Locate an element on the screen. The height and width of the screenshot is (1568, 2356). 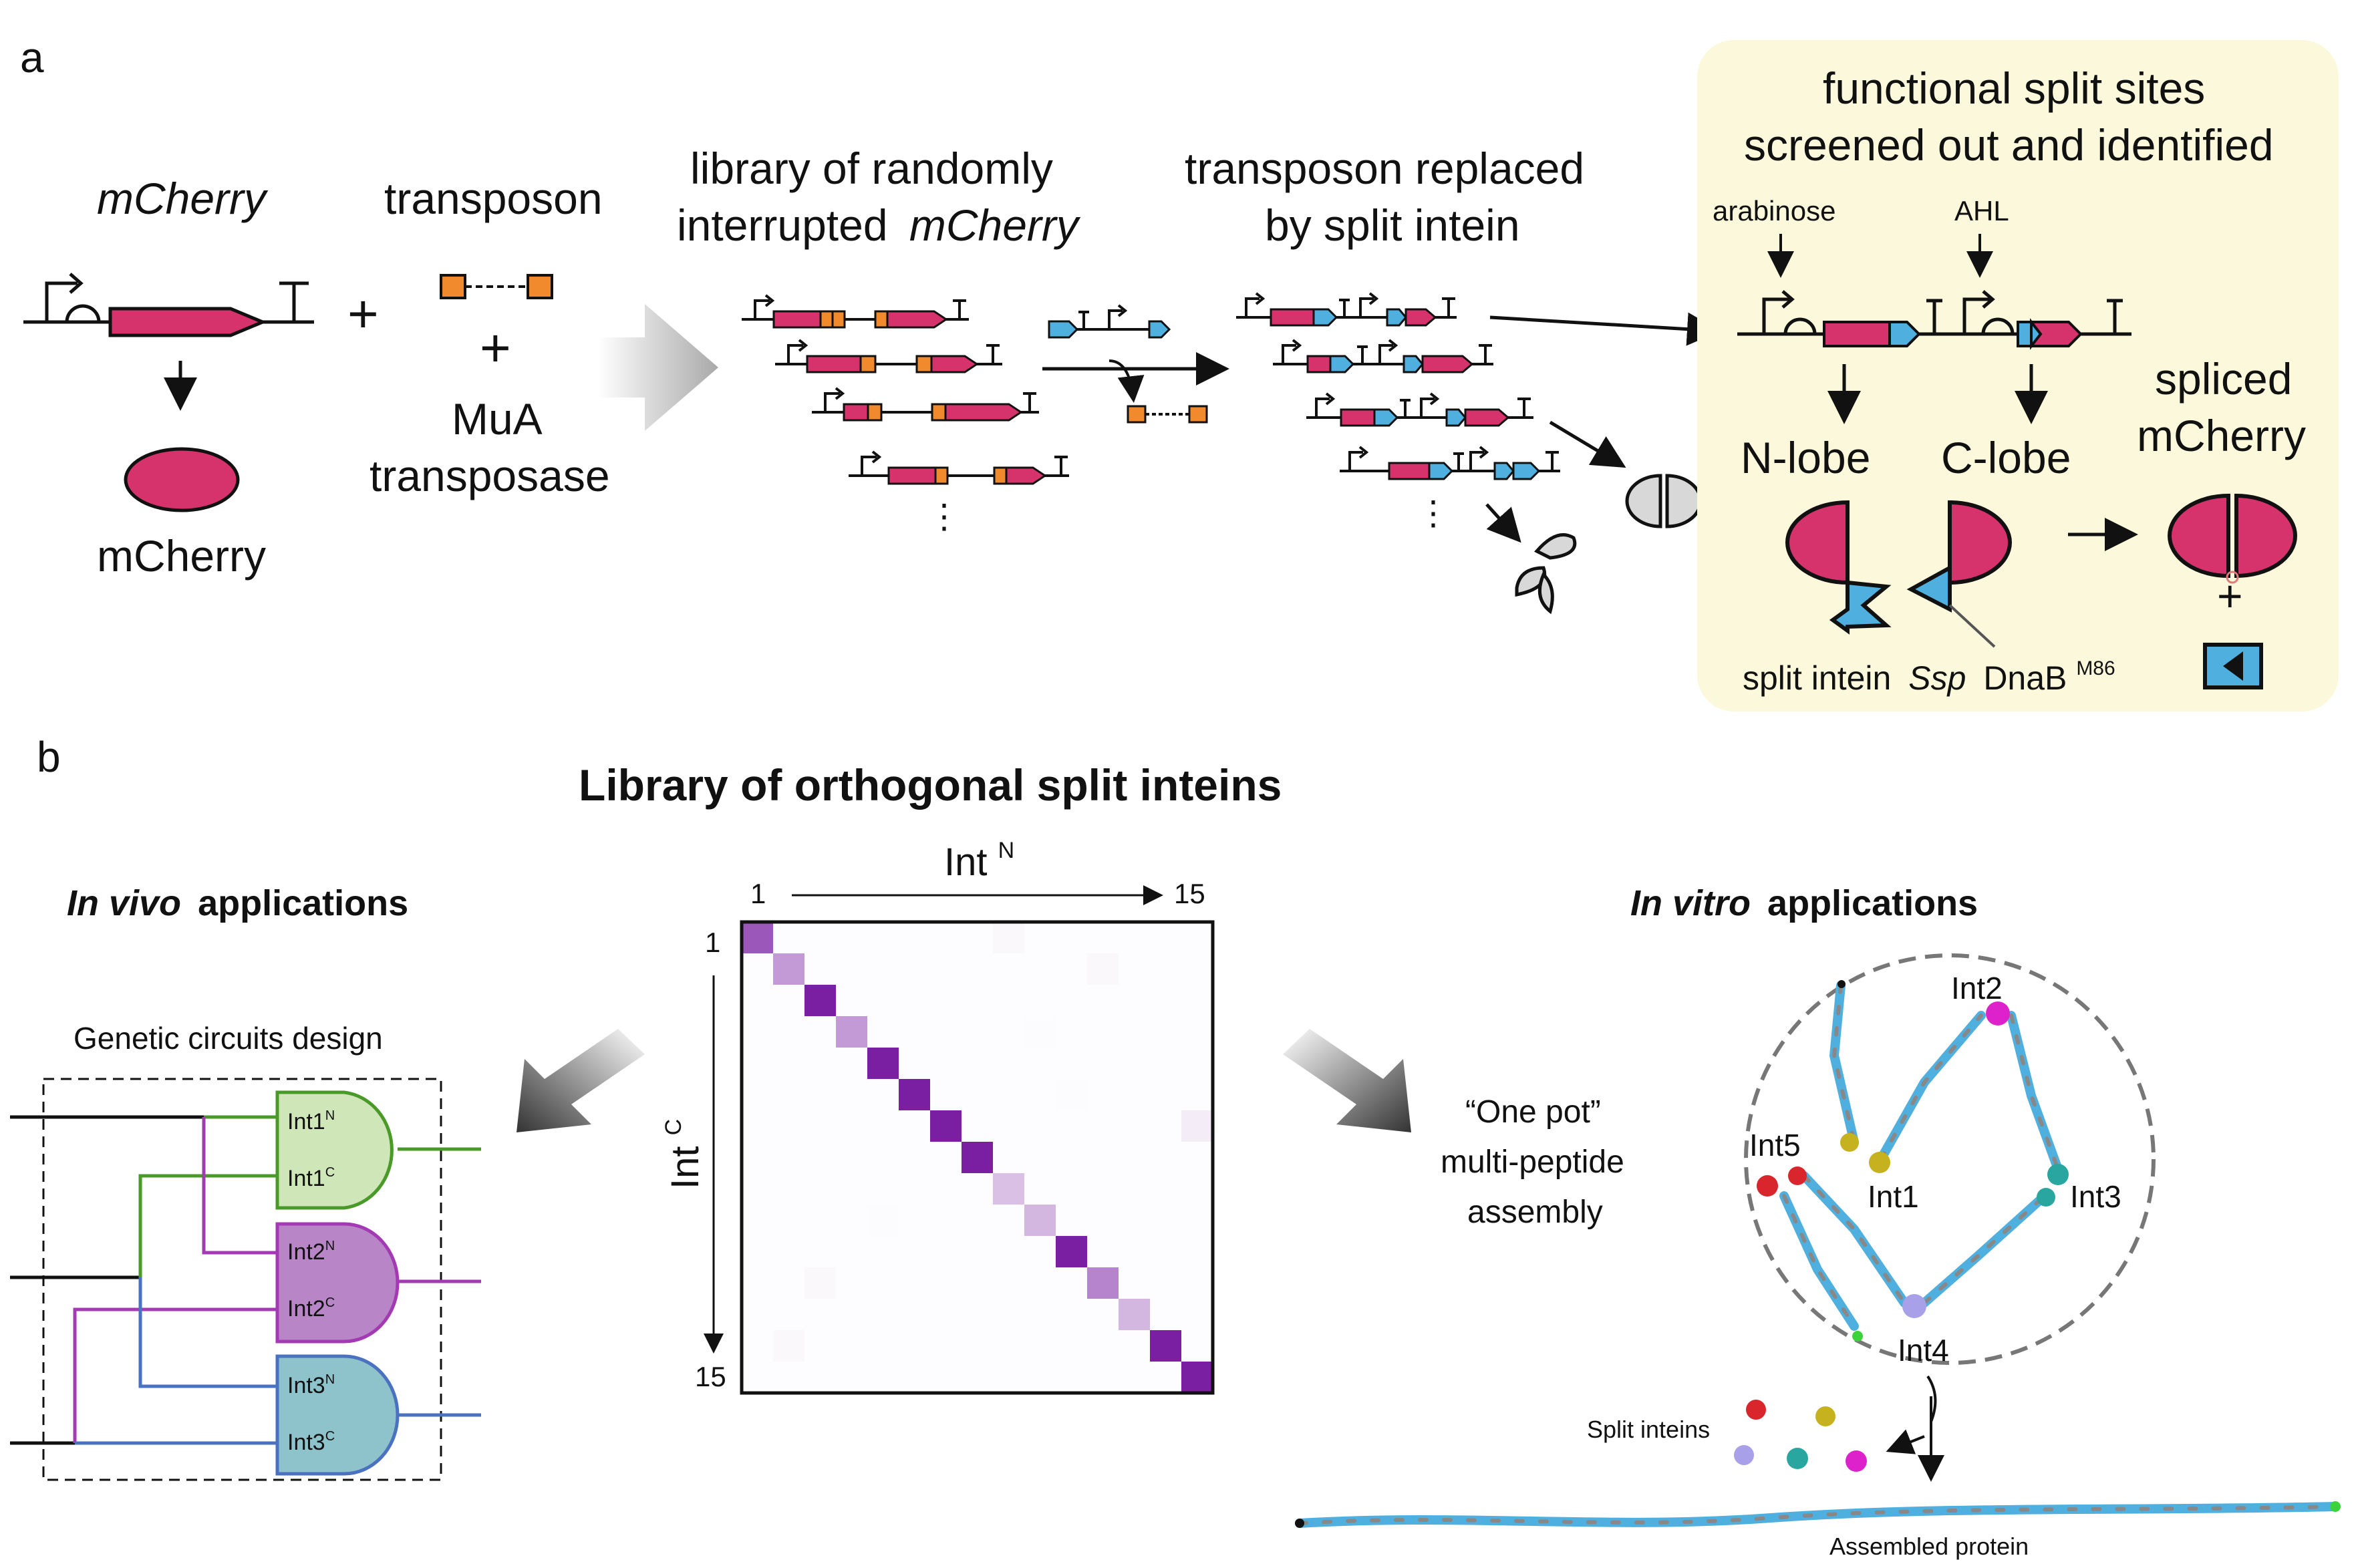
intein-label-int1: Int1 is located at coordinates (1893, 1197).